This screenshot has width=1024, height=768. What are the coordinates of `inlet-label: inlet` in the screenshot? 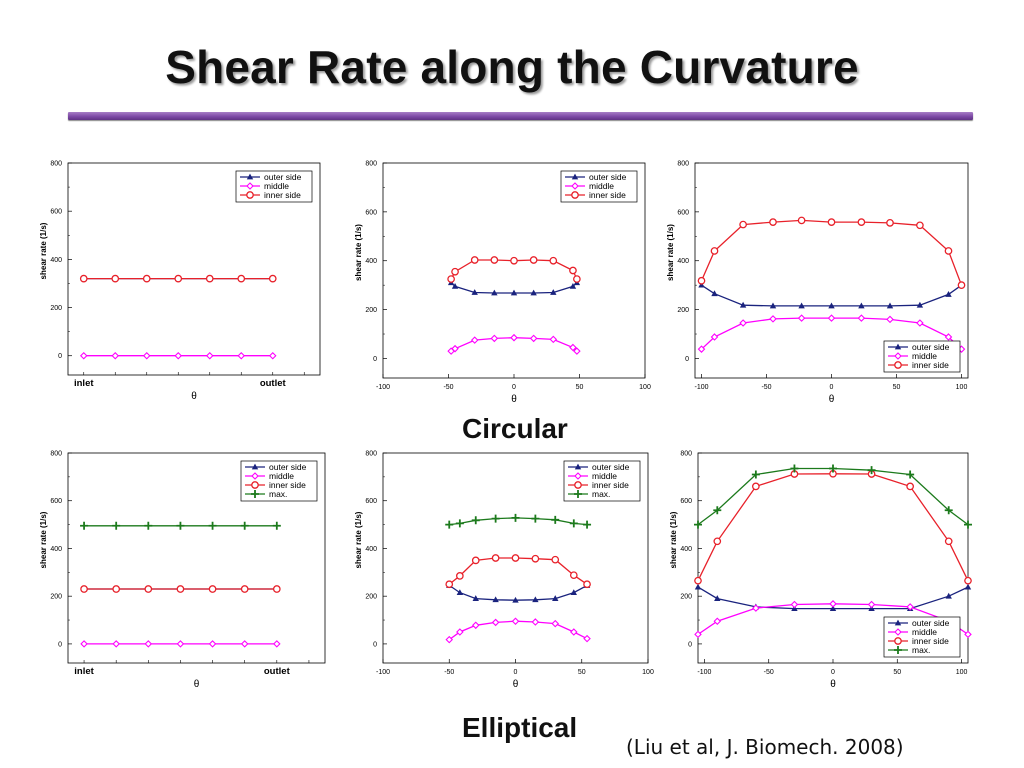 It's located at (84, 383).